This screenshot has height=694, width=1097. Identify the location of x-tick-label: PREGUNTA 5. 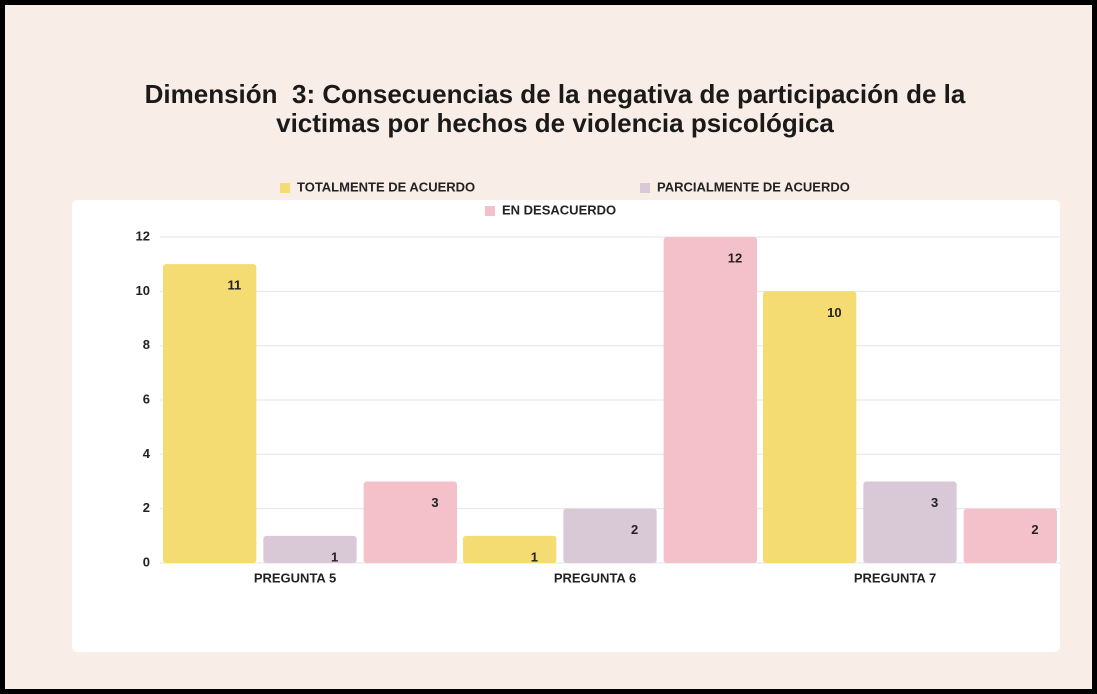
(295, 577).